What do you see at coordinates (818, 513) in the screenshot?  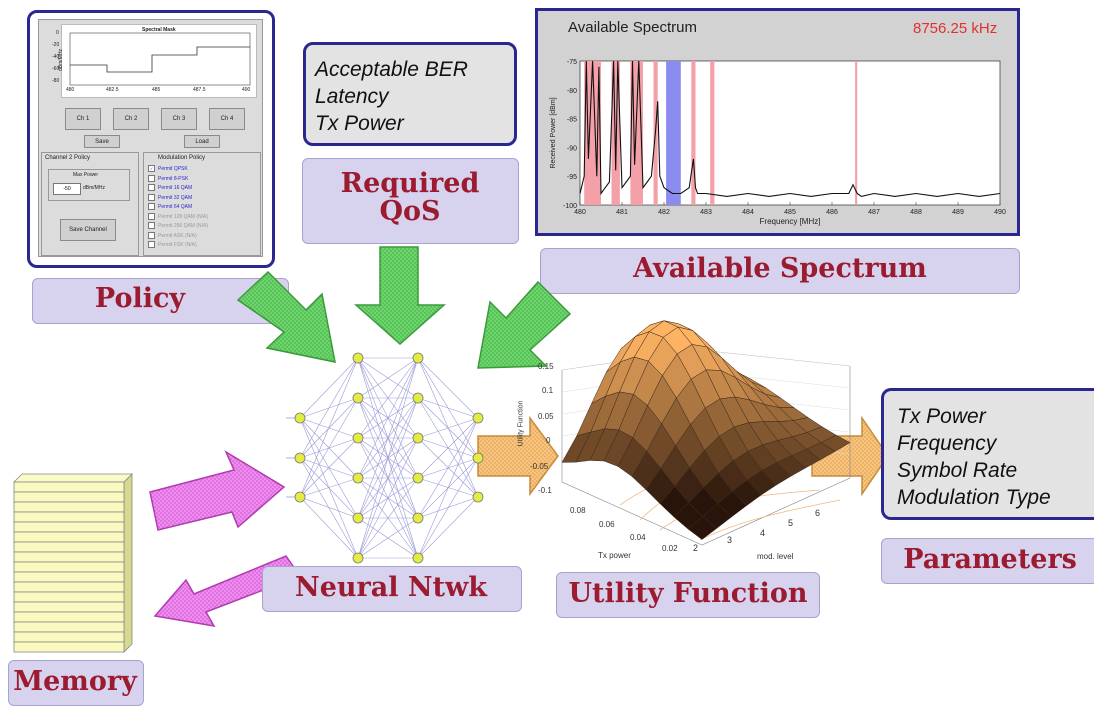 I see `utility-y-tick: 6` at bounding box center [818, 513].